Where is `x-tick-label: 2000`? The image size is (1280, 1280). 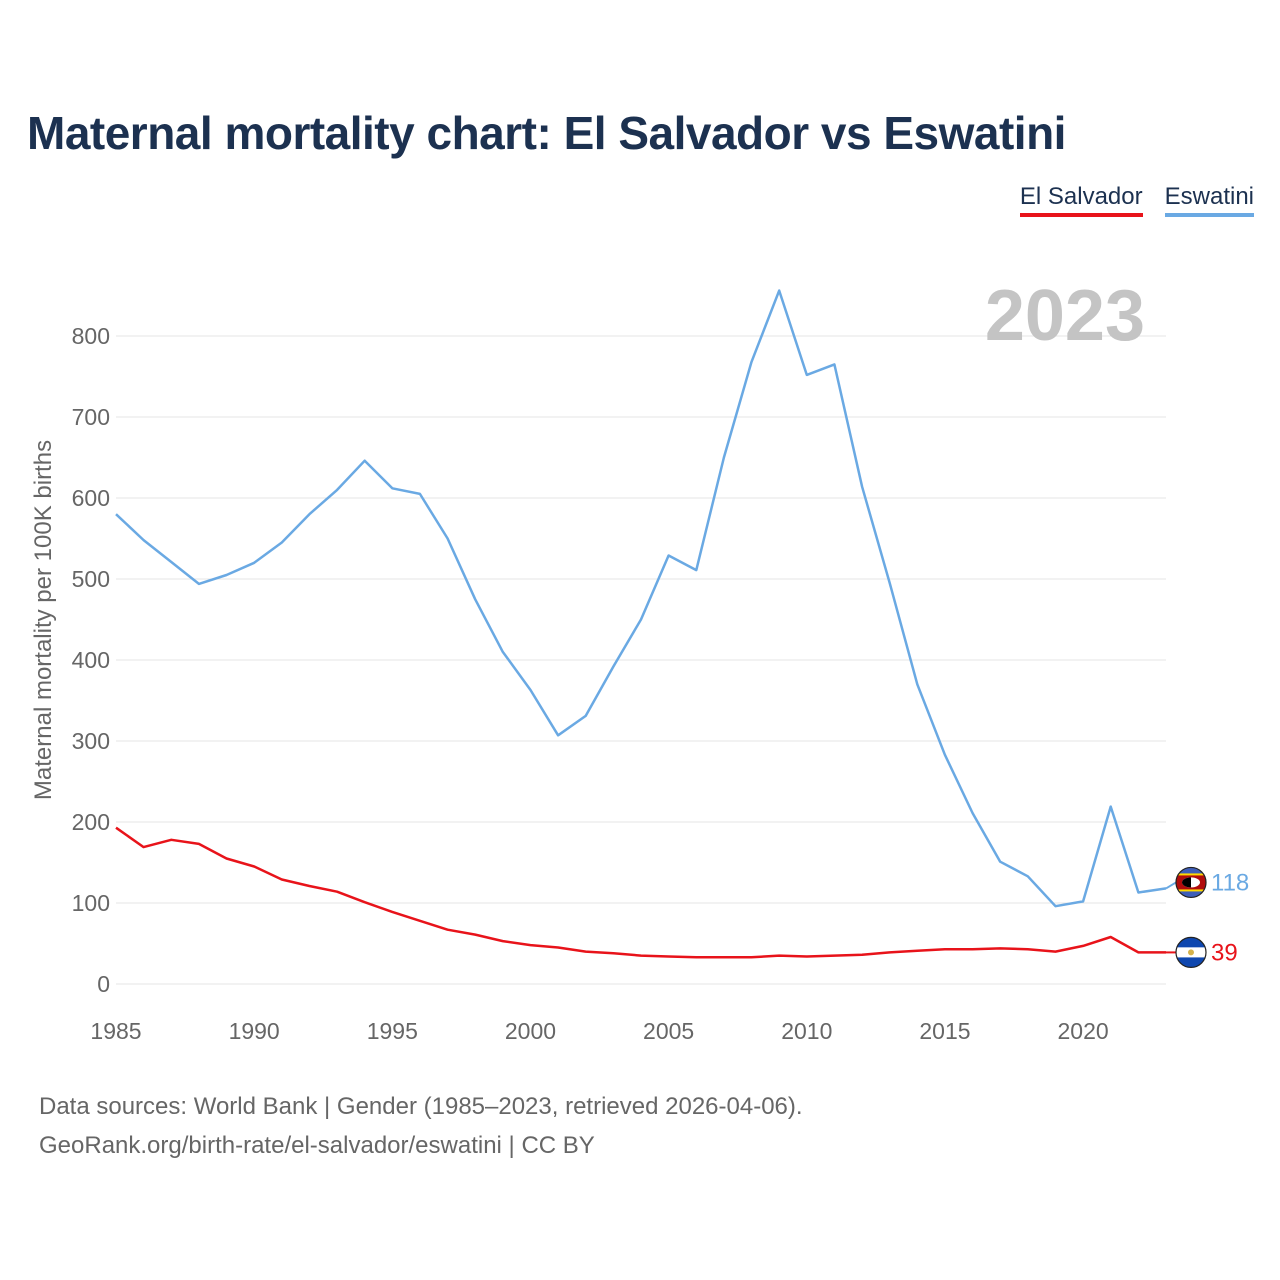
x-tick-label: 2000 is located at coordinates (530, 1031).